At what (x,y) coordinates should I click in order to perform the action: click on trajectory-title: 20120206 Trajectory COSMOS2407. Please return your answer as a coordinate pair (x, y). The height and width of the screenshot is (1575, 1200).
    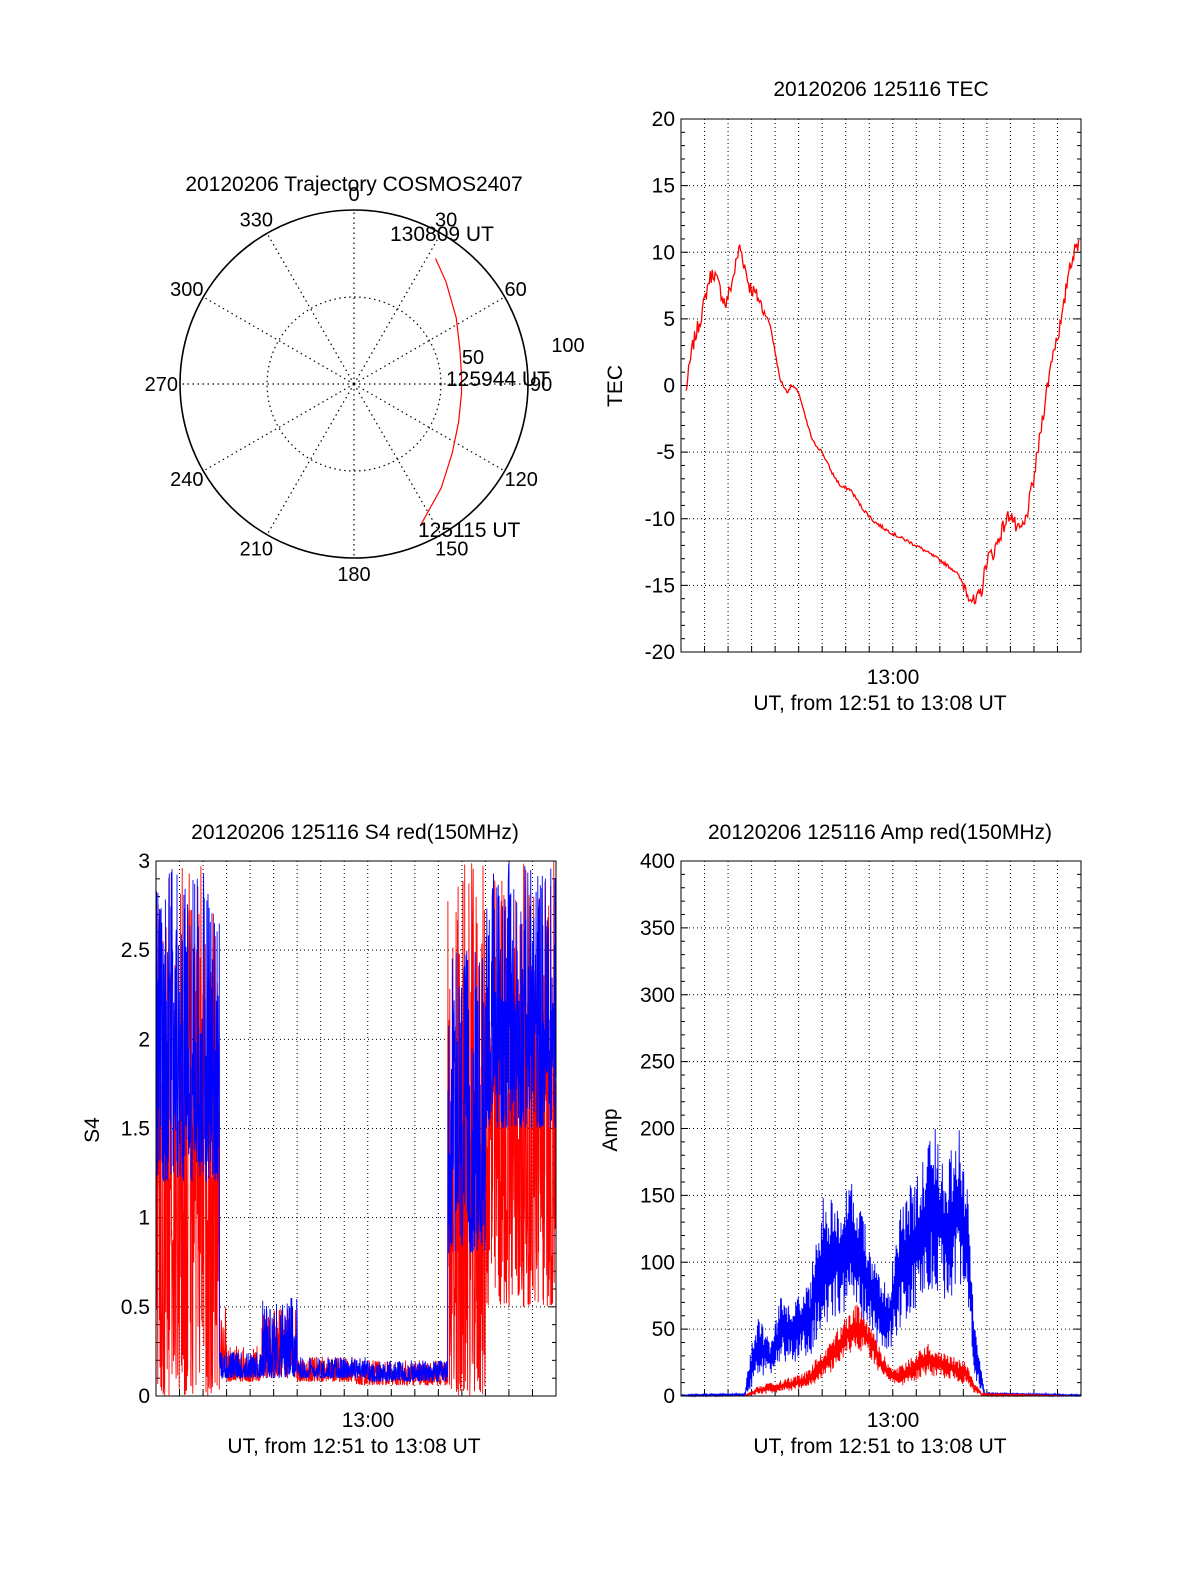
    Looking at the image, I should click on (353, 184).